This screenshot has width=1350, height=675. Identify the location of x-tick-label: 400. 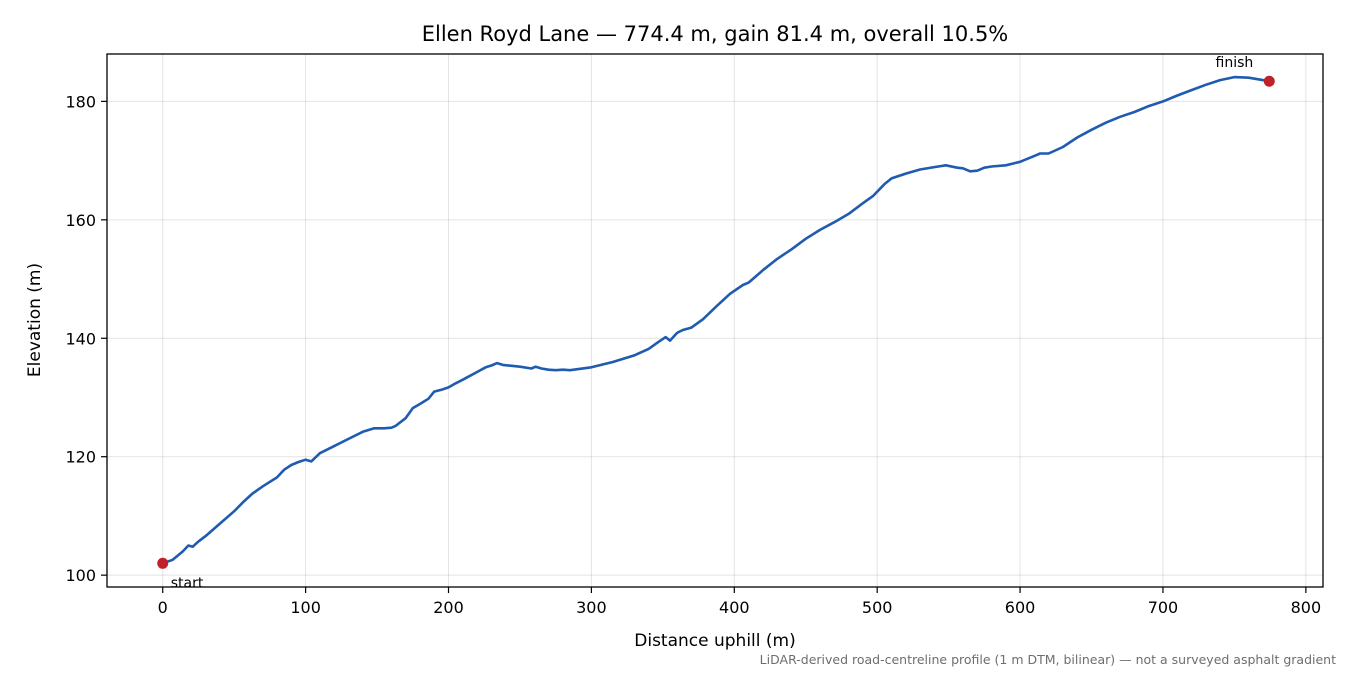
(734, 607).